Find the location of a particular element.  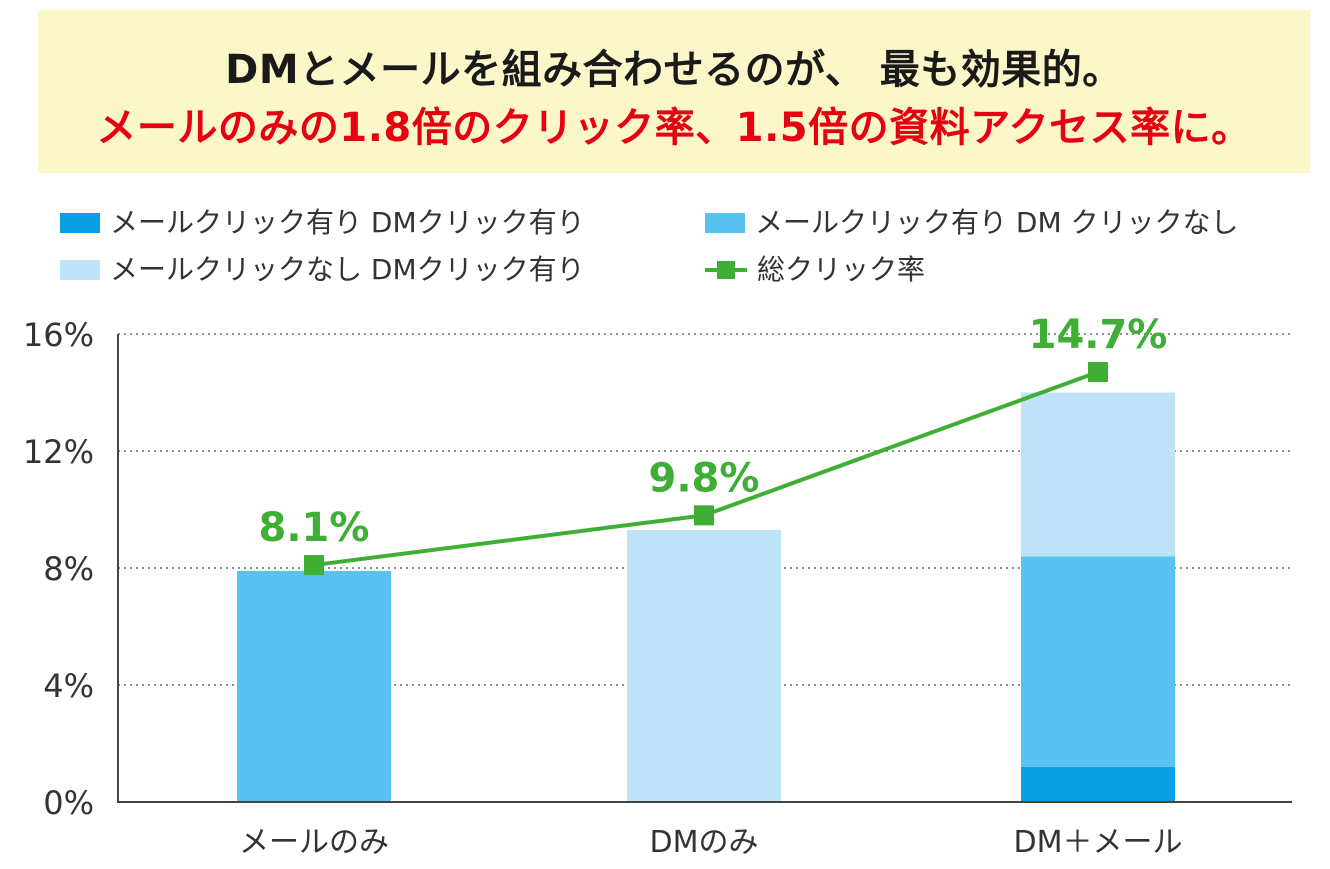

legend-swatch-mail-only is located at coordinates (725, 223).